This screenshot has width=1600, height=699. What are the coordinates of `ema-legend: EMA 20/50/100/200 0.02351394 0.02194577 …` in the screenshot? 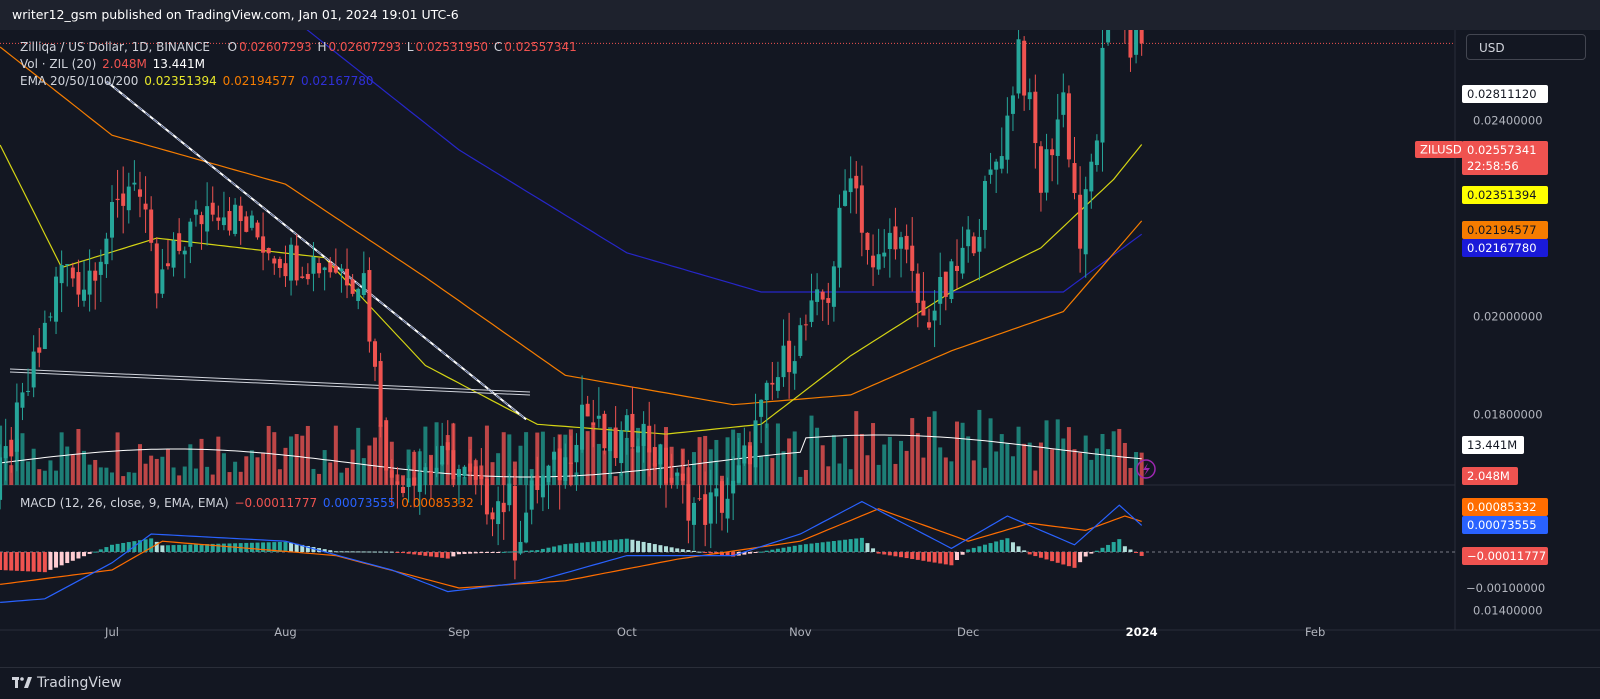 It's located at (198, 81).